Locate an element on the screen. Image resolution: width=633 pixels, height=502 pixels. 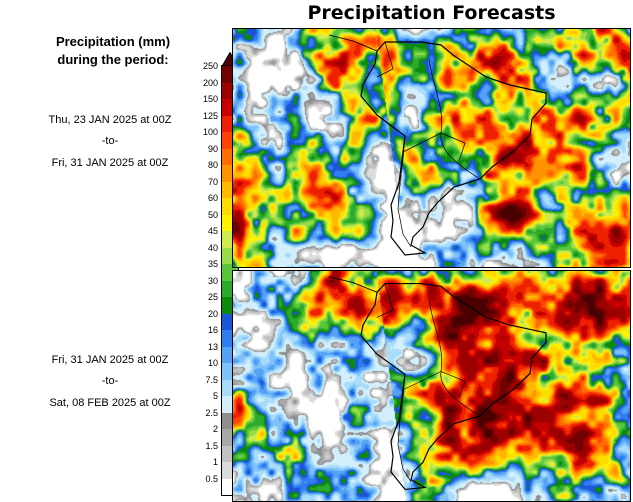
colorbar-tick-label: 16 is located at coordinates (212, 330).